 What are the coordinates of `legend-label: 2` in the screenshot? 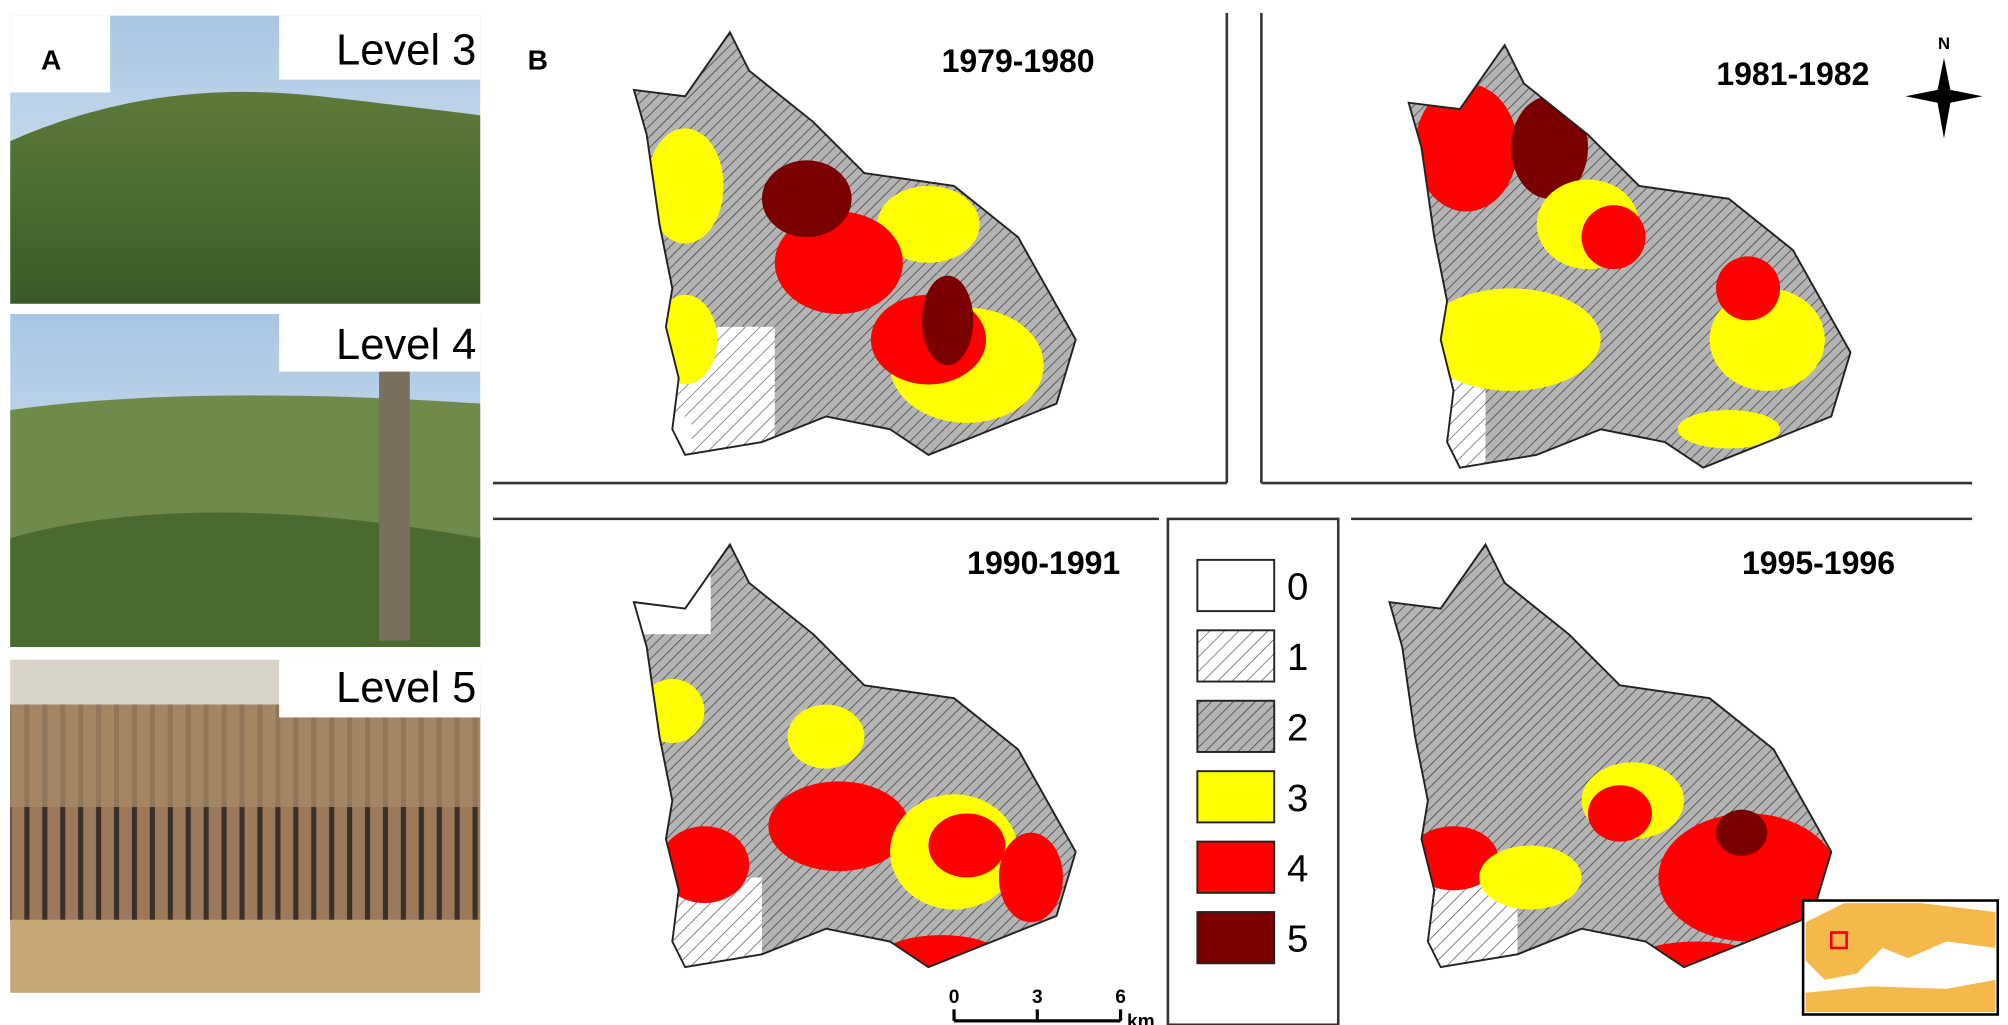 It's located at (1297, 727).